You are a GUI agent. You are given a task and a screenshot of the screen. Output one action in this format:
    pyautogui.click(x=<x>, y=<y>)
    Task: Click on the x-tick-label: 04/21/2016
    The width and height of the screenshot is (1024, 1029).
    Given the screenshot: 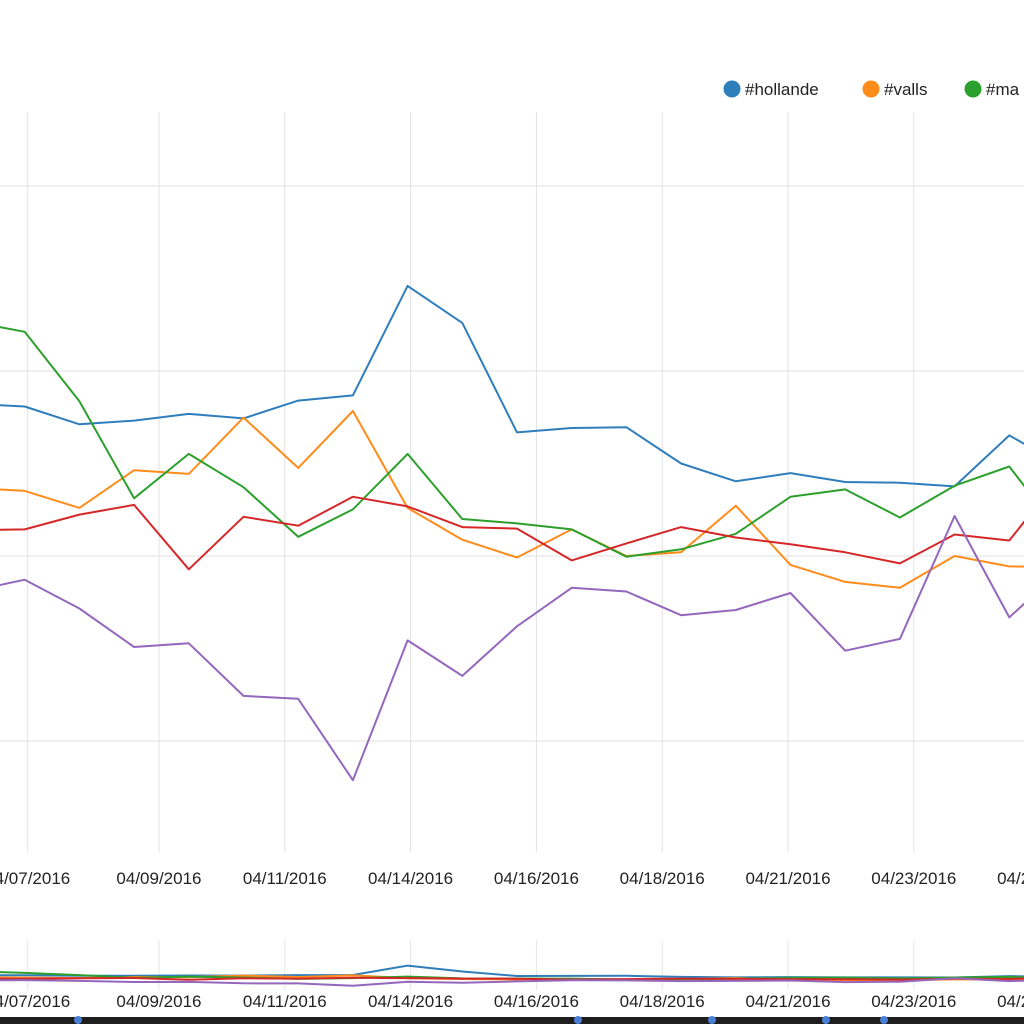 What is the action you would take?
    pyautogui.click(x=787, y=878)
    